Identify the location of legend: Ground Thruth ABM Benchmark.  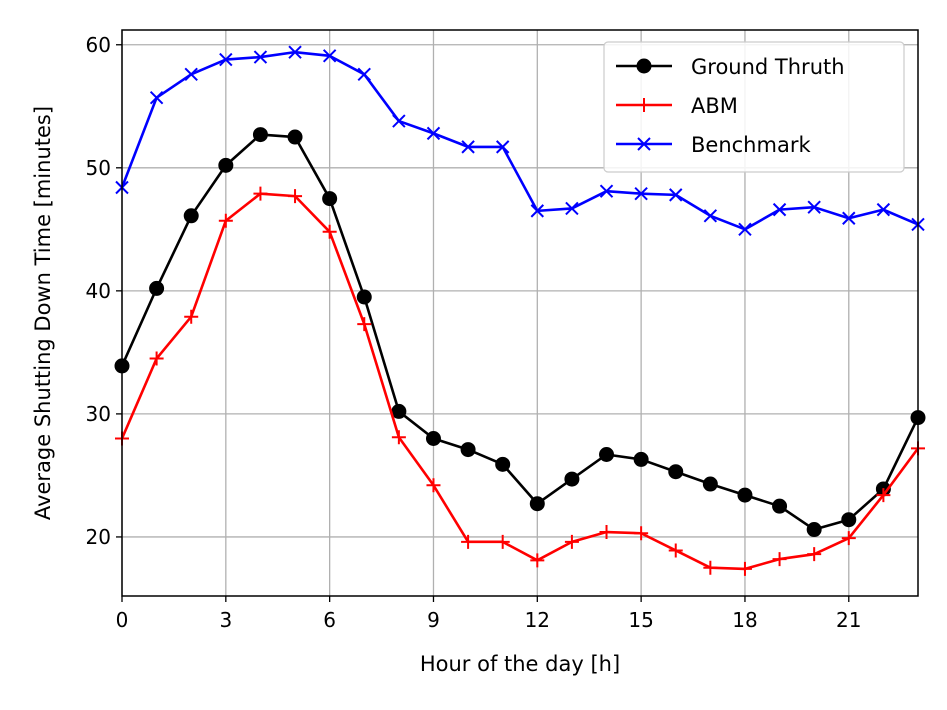
(754, 107).